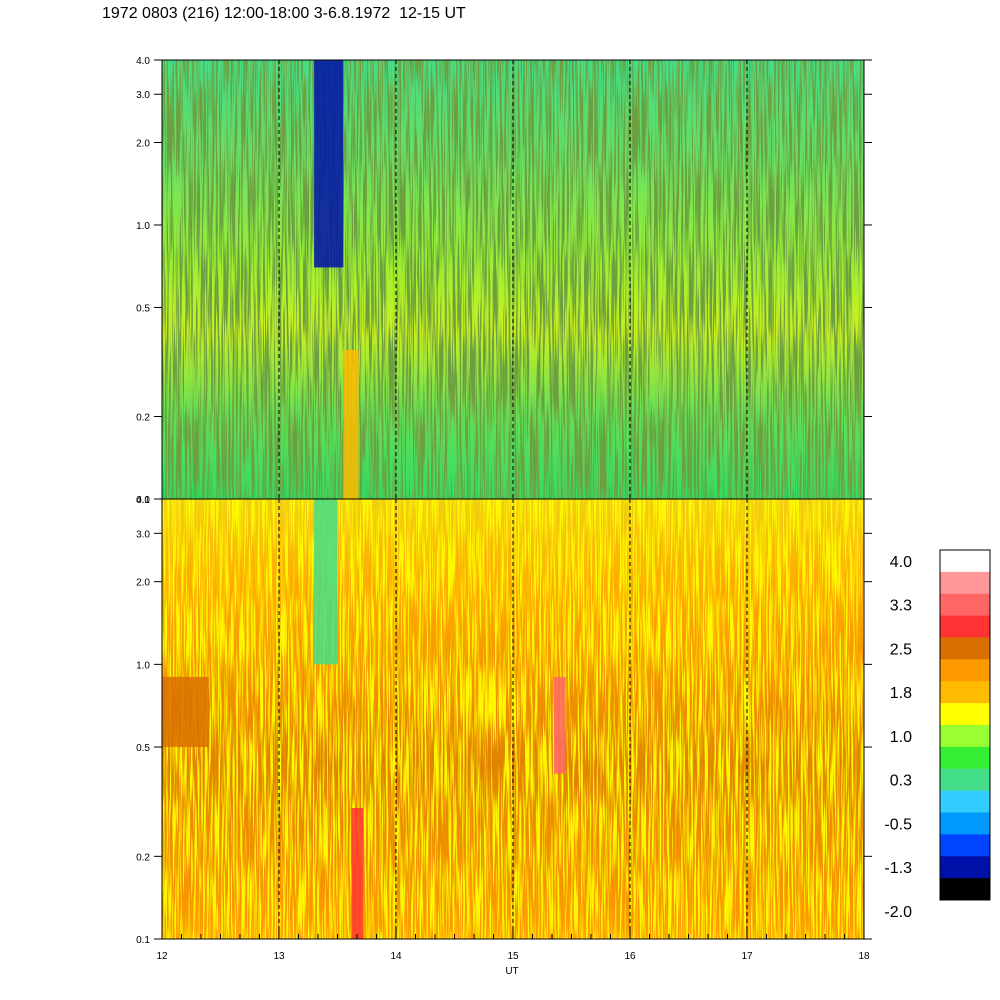 Image resolution: width=1000 pixels, height=1000 pixels. Describe the element at coordinates (511, 971) in the screenshot. I see `x-axis-label: UT` at that location.